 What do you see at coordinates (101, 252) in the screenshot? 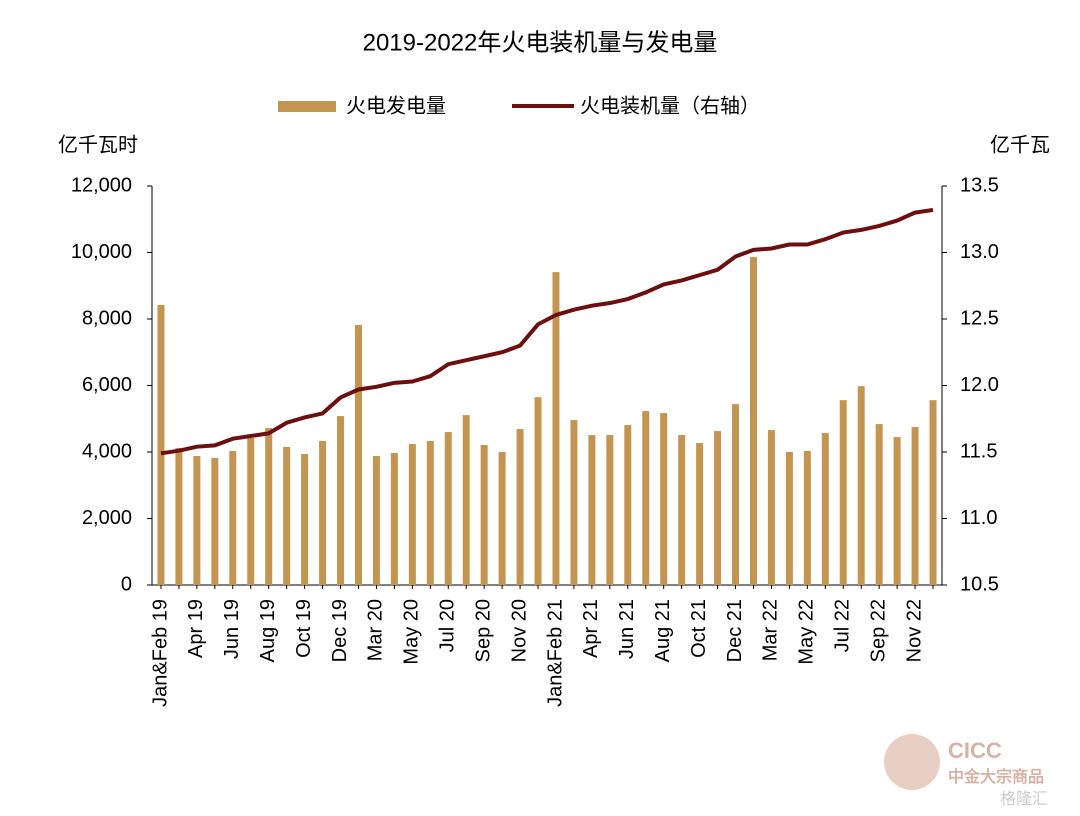
I see `y-tick-label: 10,000` at bounding box center [101, 252].